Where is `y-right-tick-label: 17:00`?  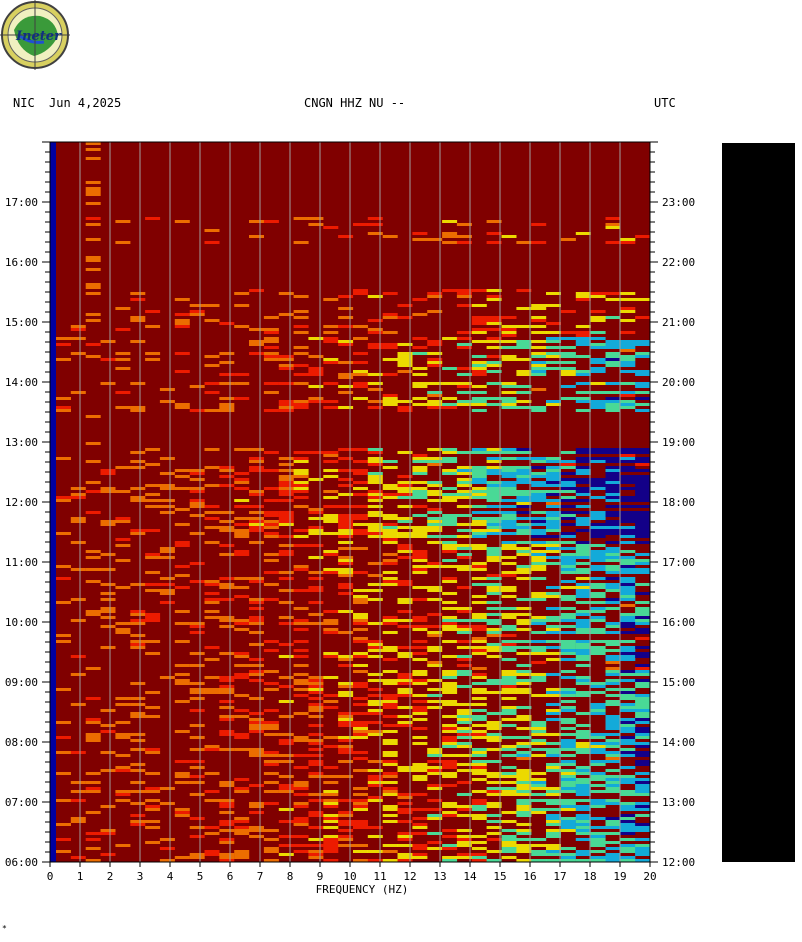 y-right-tick-label: 17:00 is located at coordinates (678, 562).